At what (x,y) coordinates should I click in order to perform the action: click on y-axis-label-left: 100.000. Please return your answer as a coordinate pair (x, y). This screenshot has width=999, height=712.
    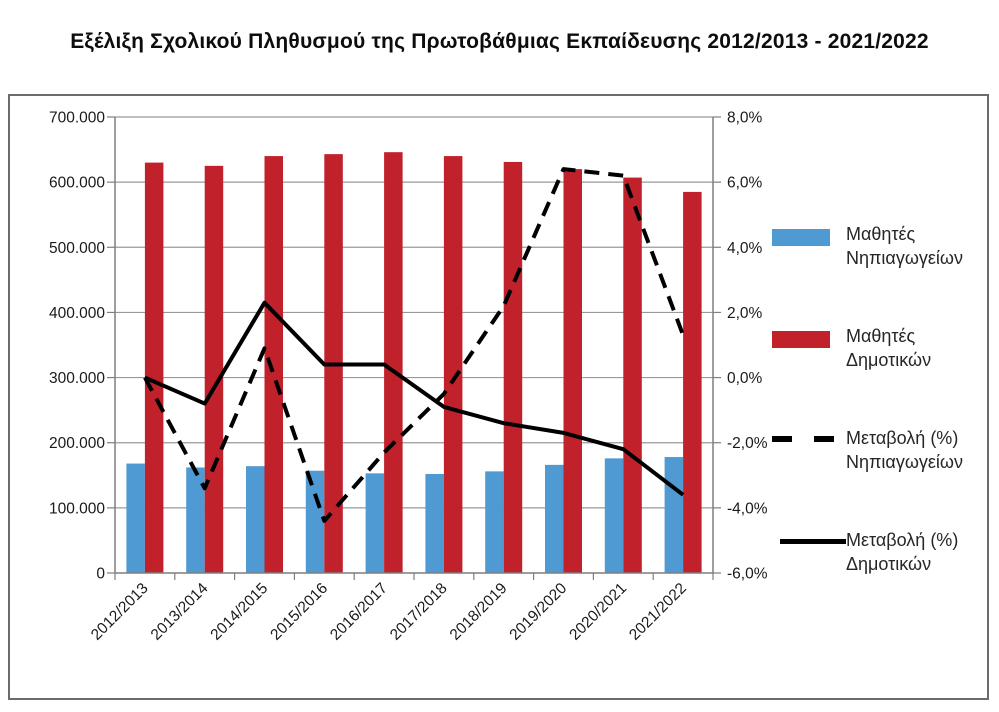
    Looking at the image, I should click on (77, 508).